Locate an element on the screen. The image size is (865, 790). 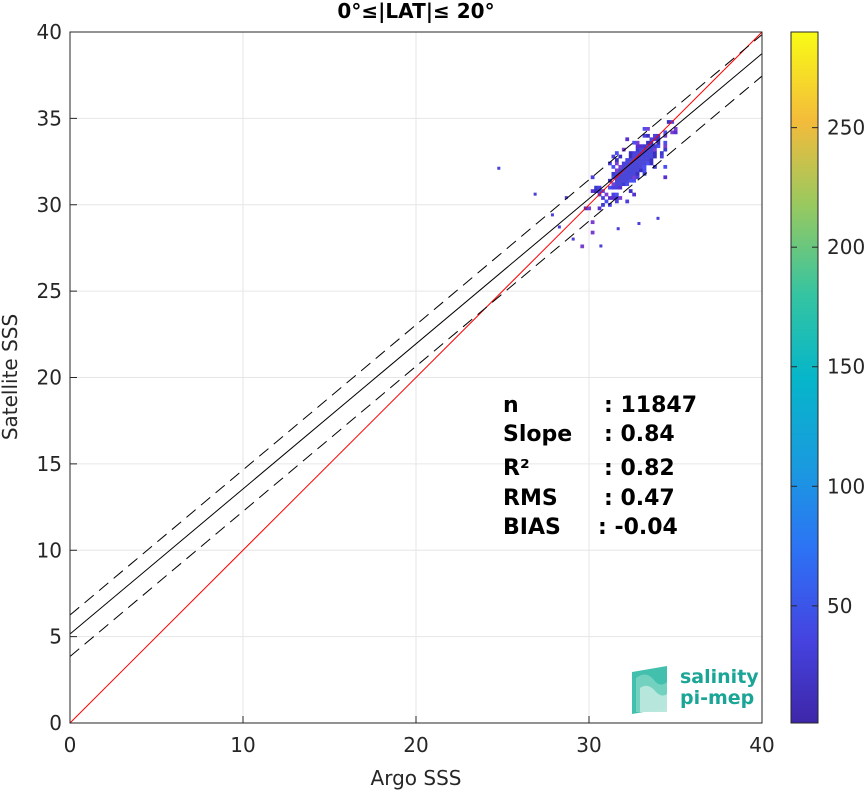
colorbar-tick-label: 250 is located at coordinates (846, 128).